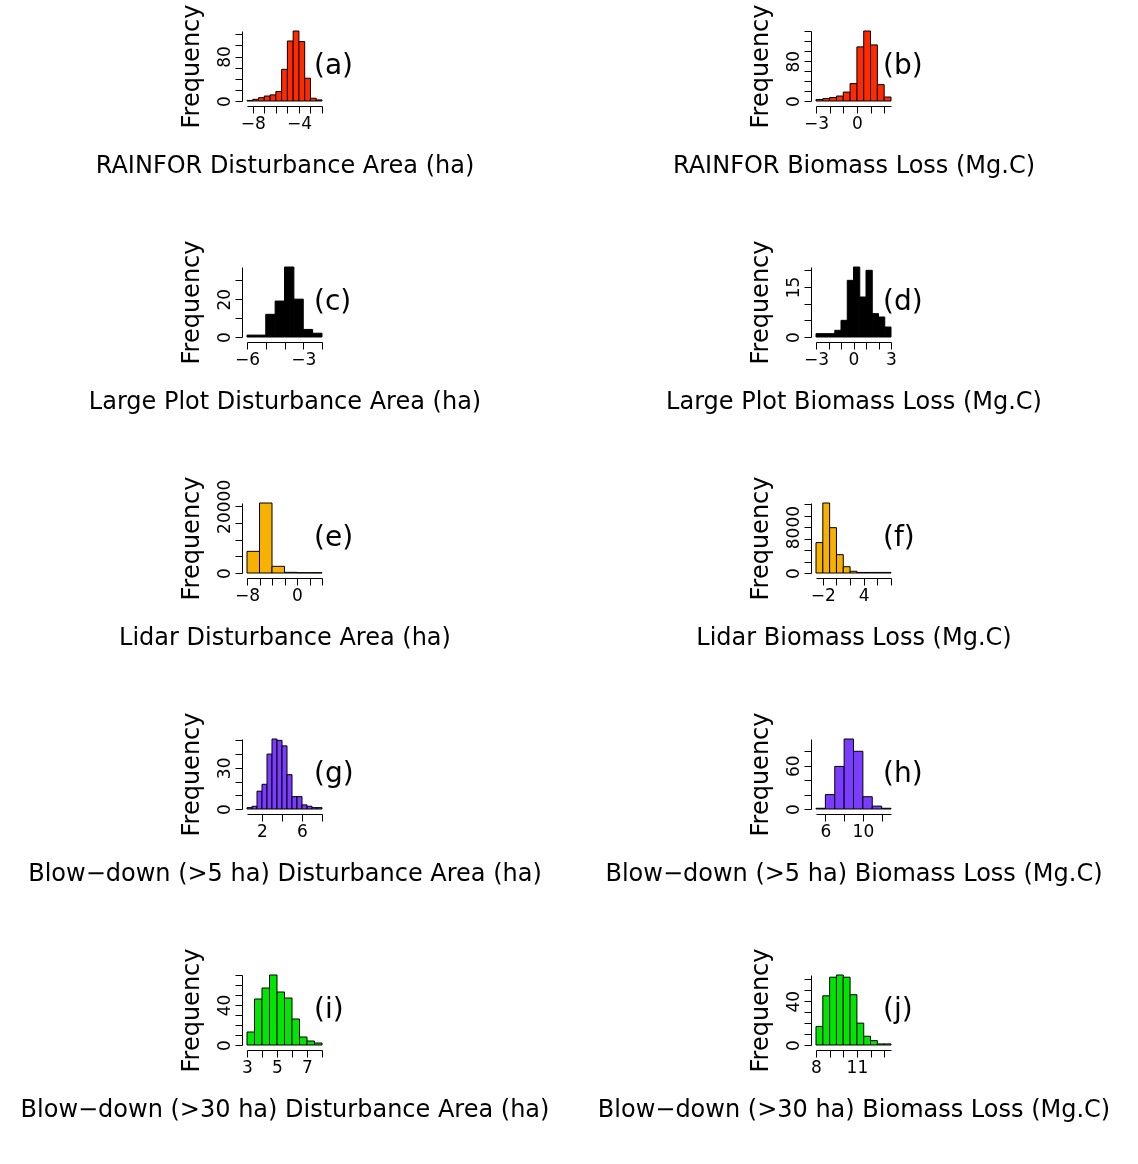  What do you see at coordinates (854, 636) in the screenshot?
I see `x-axis-title: Lidar Biomass Loss (Mg.C)` at bounding box center [854, 636].